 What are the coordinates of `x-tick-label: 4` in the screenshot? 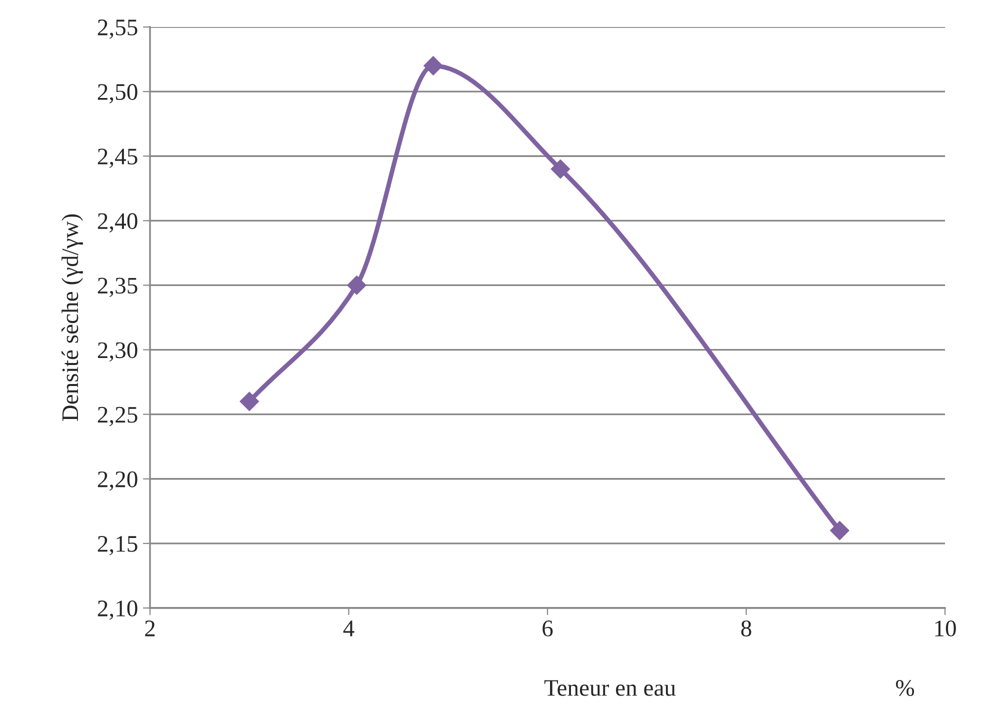 It's located at (348, 628).